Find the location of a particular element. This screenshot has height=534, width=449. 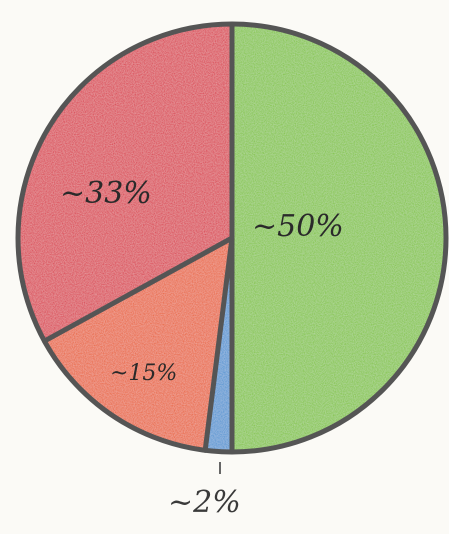

slice-label-green: ~50% is located at coordinates (298, 226).